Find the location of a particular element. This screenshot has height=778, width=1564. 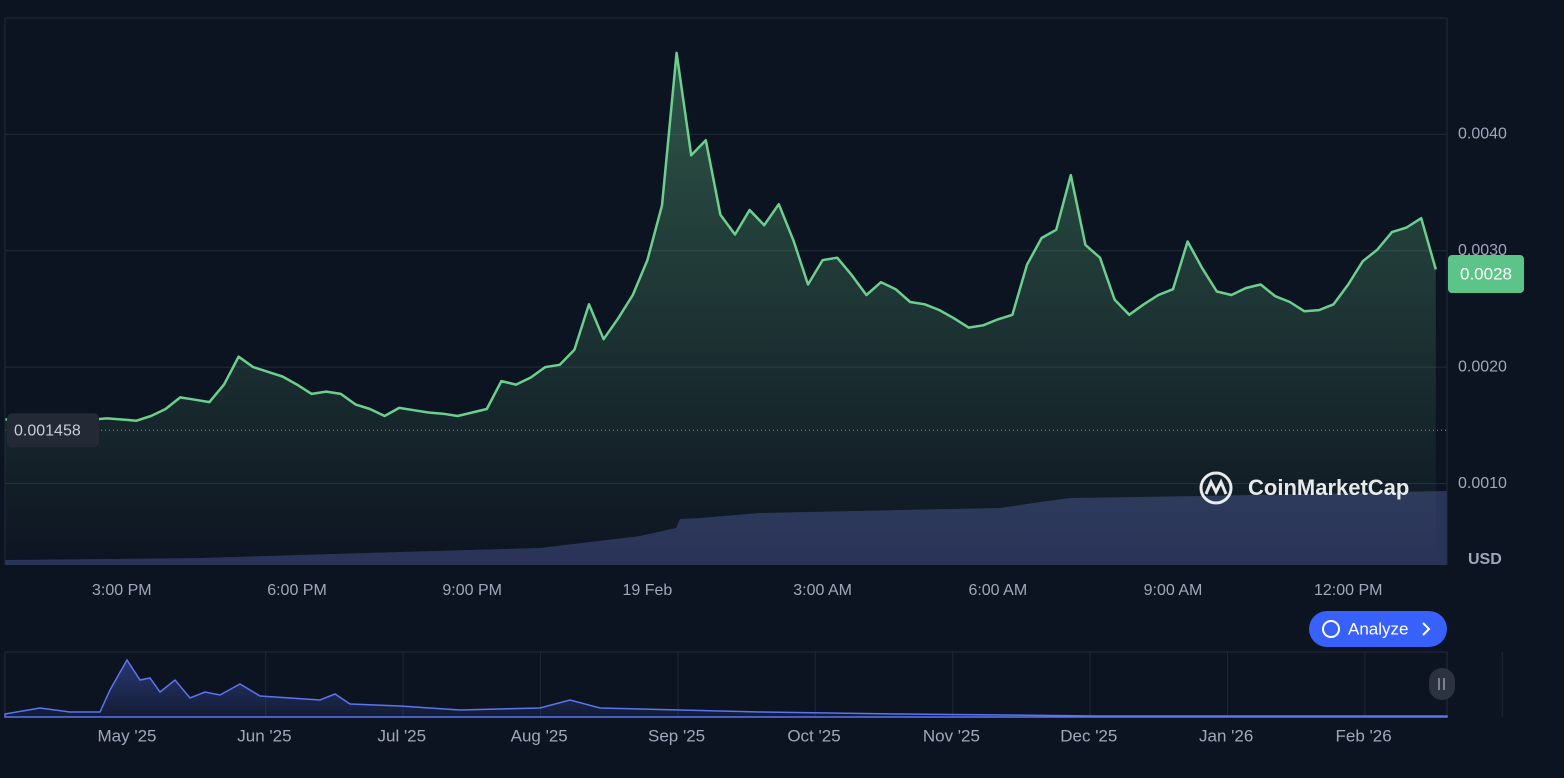

navigator-label: Dec '25 is located at coordinates (1088, 735).